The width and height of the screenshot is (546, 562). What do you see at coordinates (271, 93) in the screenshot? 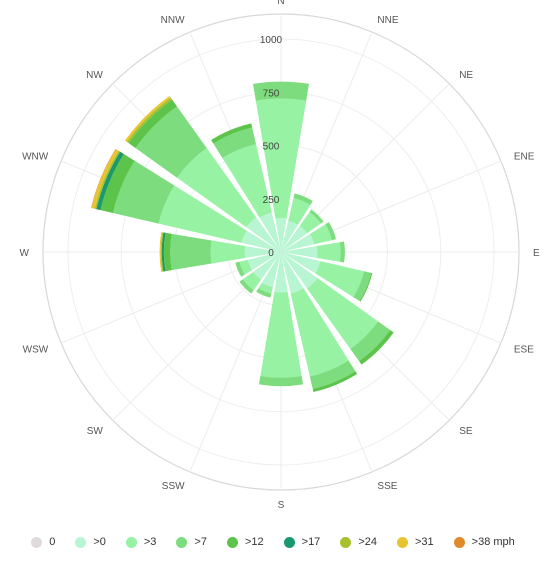
I see `radial-tick-label: 750` at bounding box center [271, 93].